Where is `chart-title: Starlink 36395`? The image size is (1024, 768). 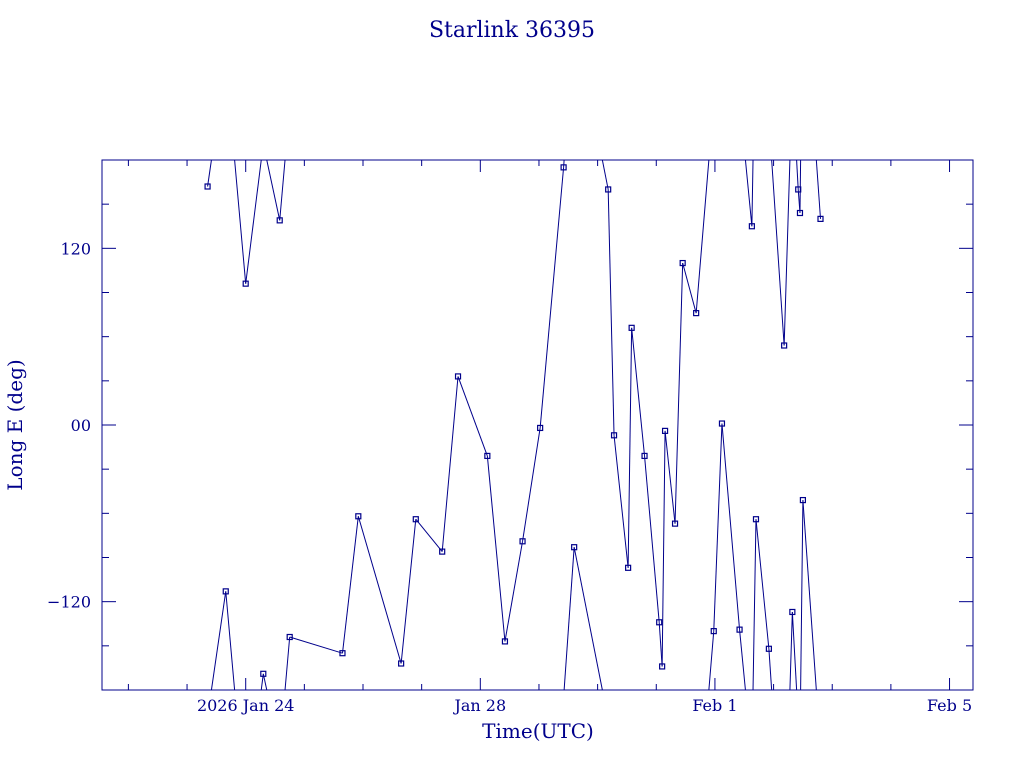 chart-title: Starlink 36395 is located at coordinates (512, 30).